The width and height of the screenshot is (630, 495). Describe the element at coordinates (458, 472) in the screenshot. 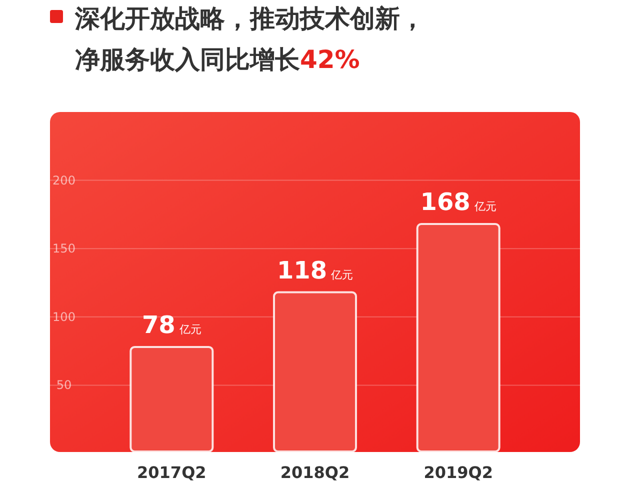

I see `x-tick-label: 2019Q2` at that location.